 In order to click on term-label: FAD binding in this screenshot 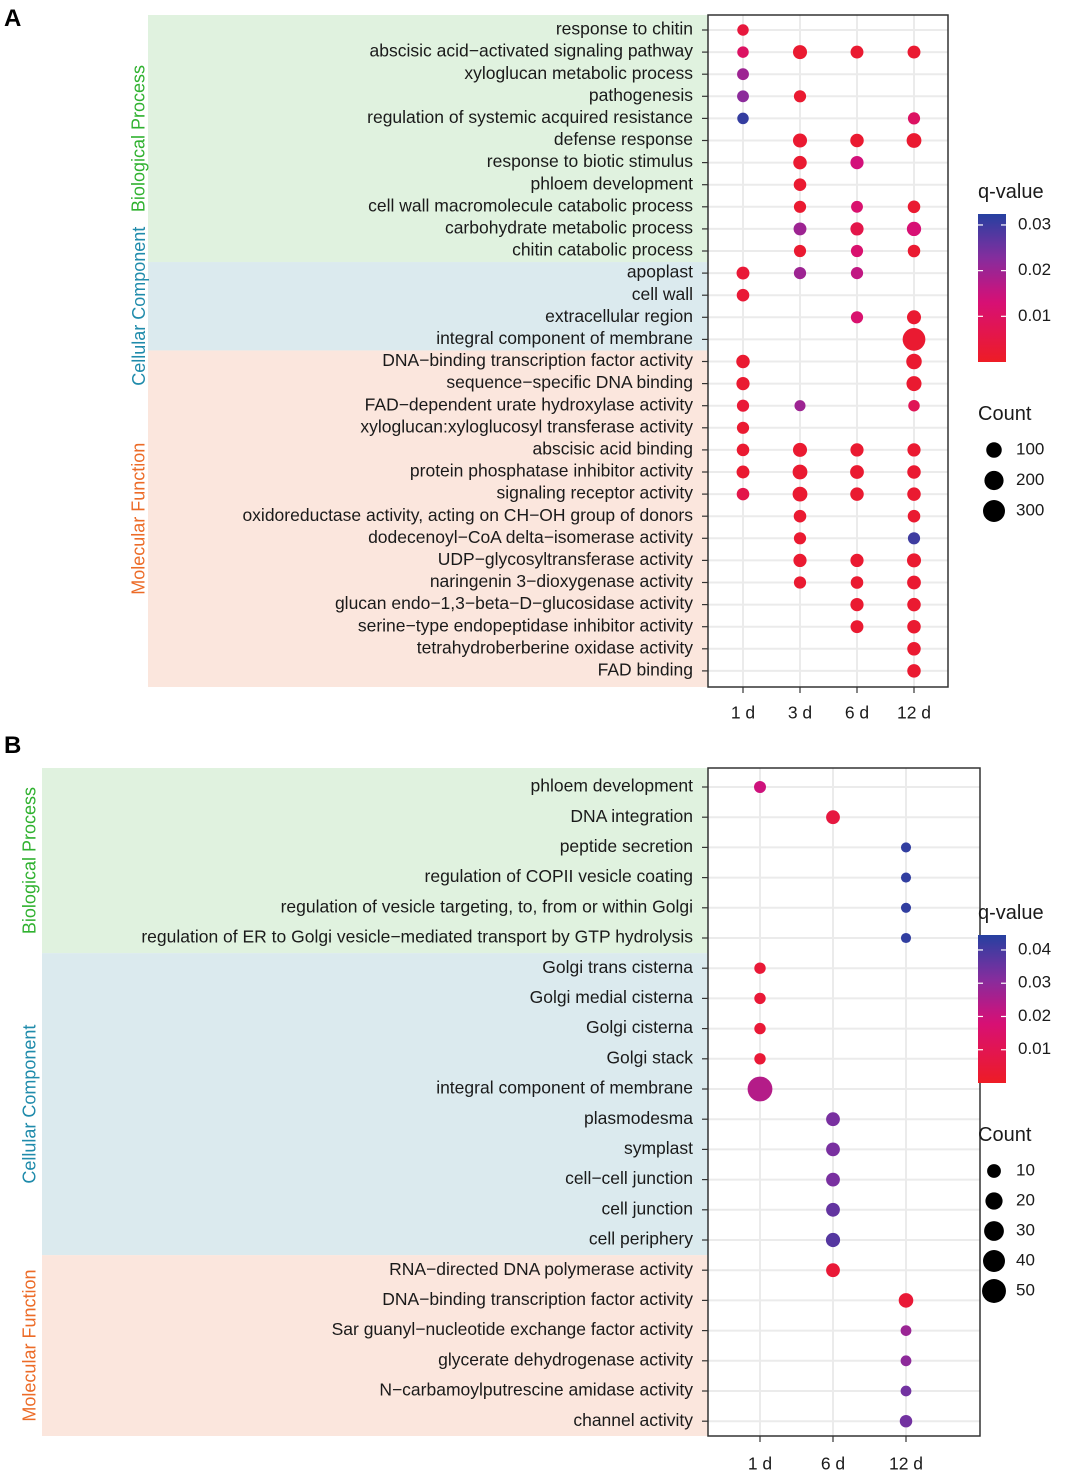, I will do `click(645, 670)`.